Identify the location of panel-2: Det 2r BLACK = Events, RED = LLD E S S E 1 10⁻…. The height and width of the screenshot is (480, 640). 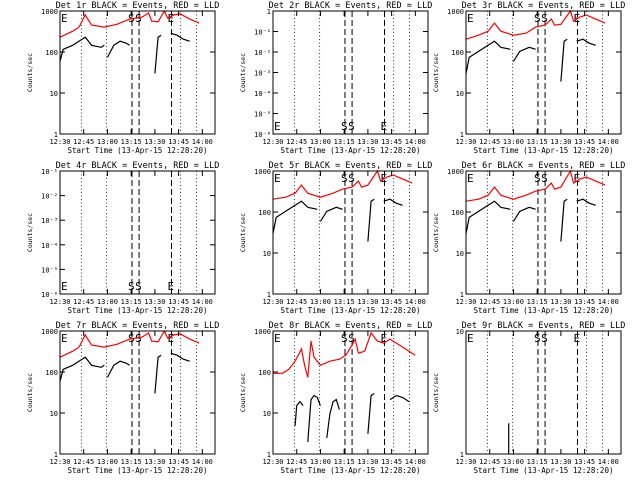
(335, 78).